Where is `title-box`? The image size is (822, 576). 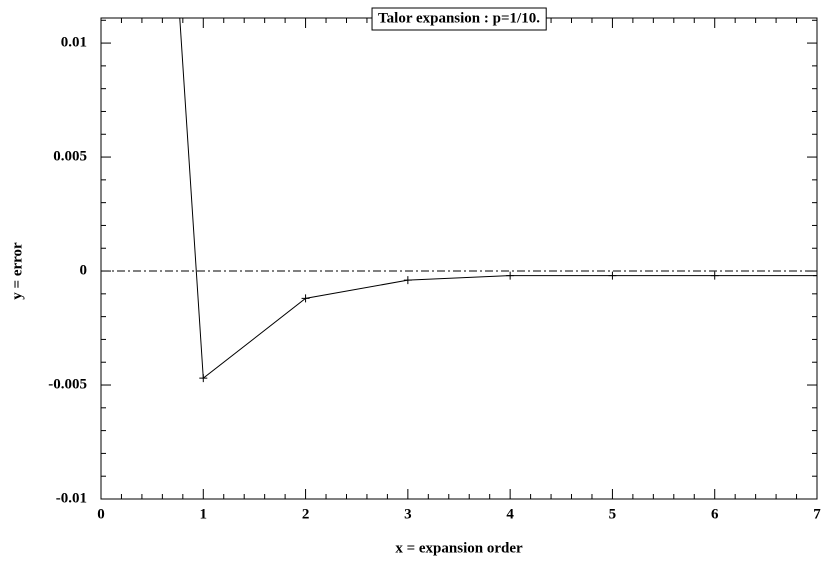
title-box is located at coordinates (459, 19).